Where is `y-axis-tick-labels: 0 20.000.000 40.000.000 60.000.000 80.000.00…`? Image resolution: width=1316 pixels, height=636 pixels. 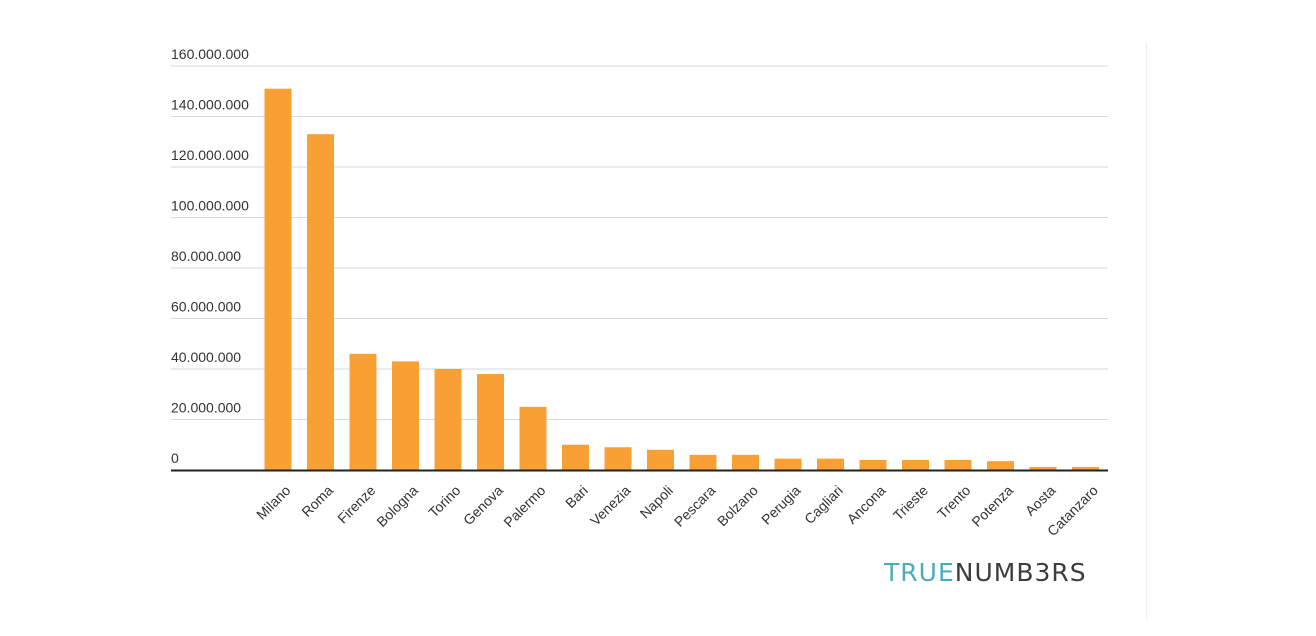 y-axis-tick-labels: 0 20.000.000 40.000.000 60.000.000 80.000.00… is located at coordinates (210, 256).